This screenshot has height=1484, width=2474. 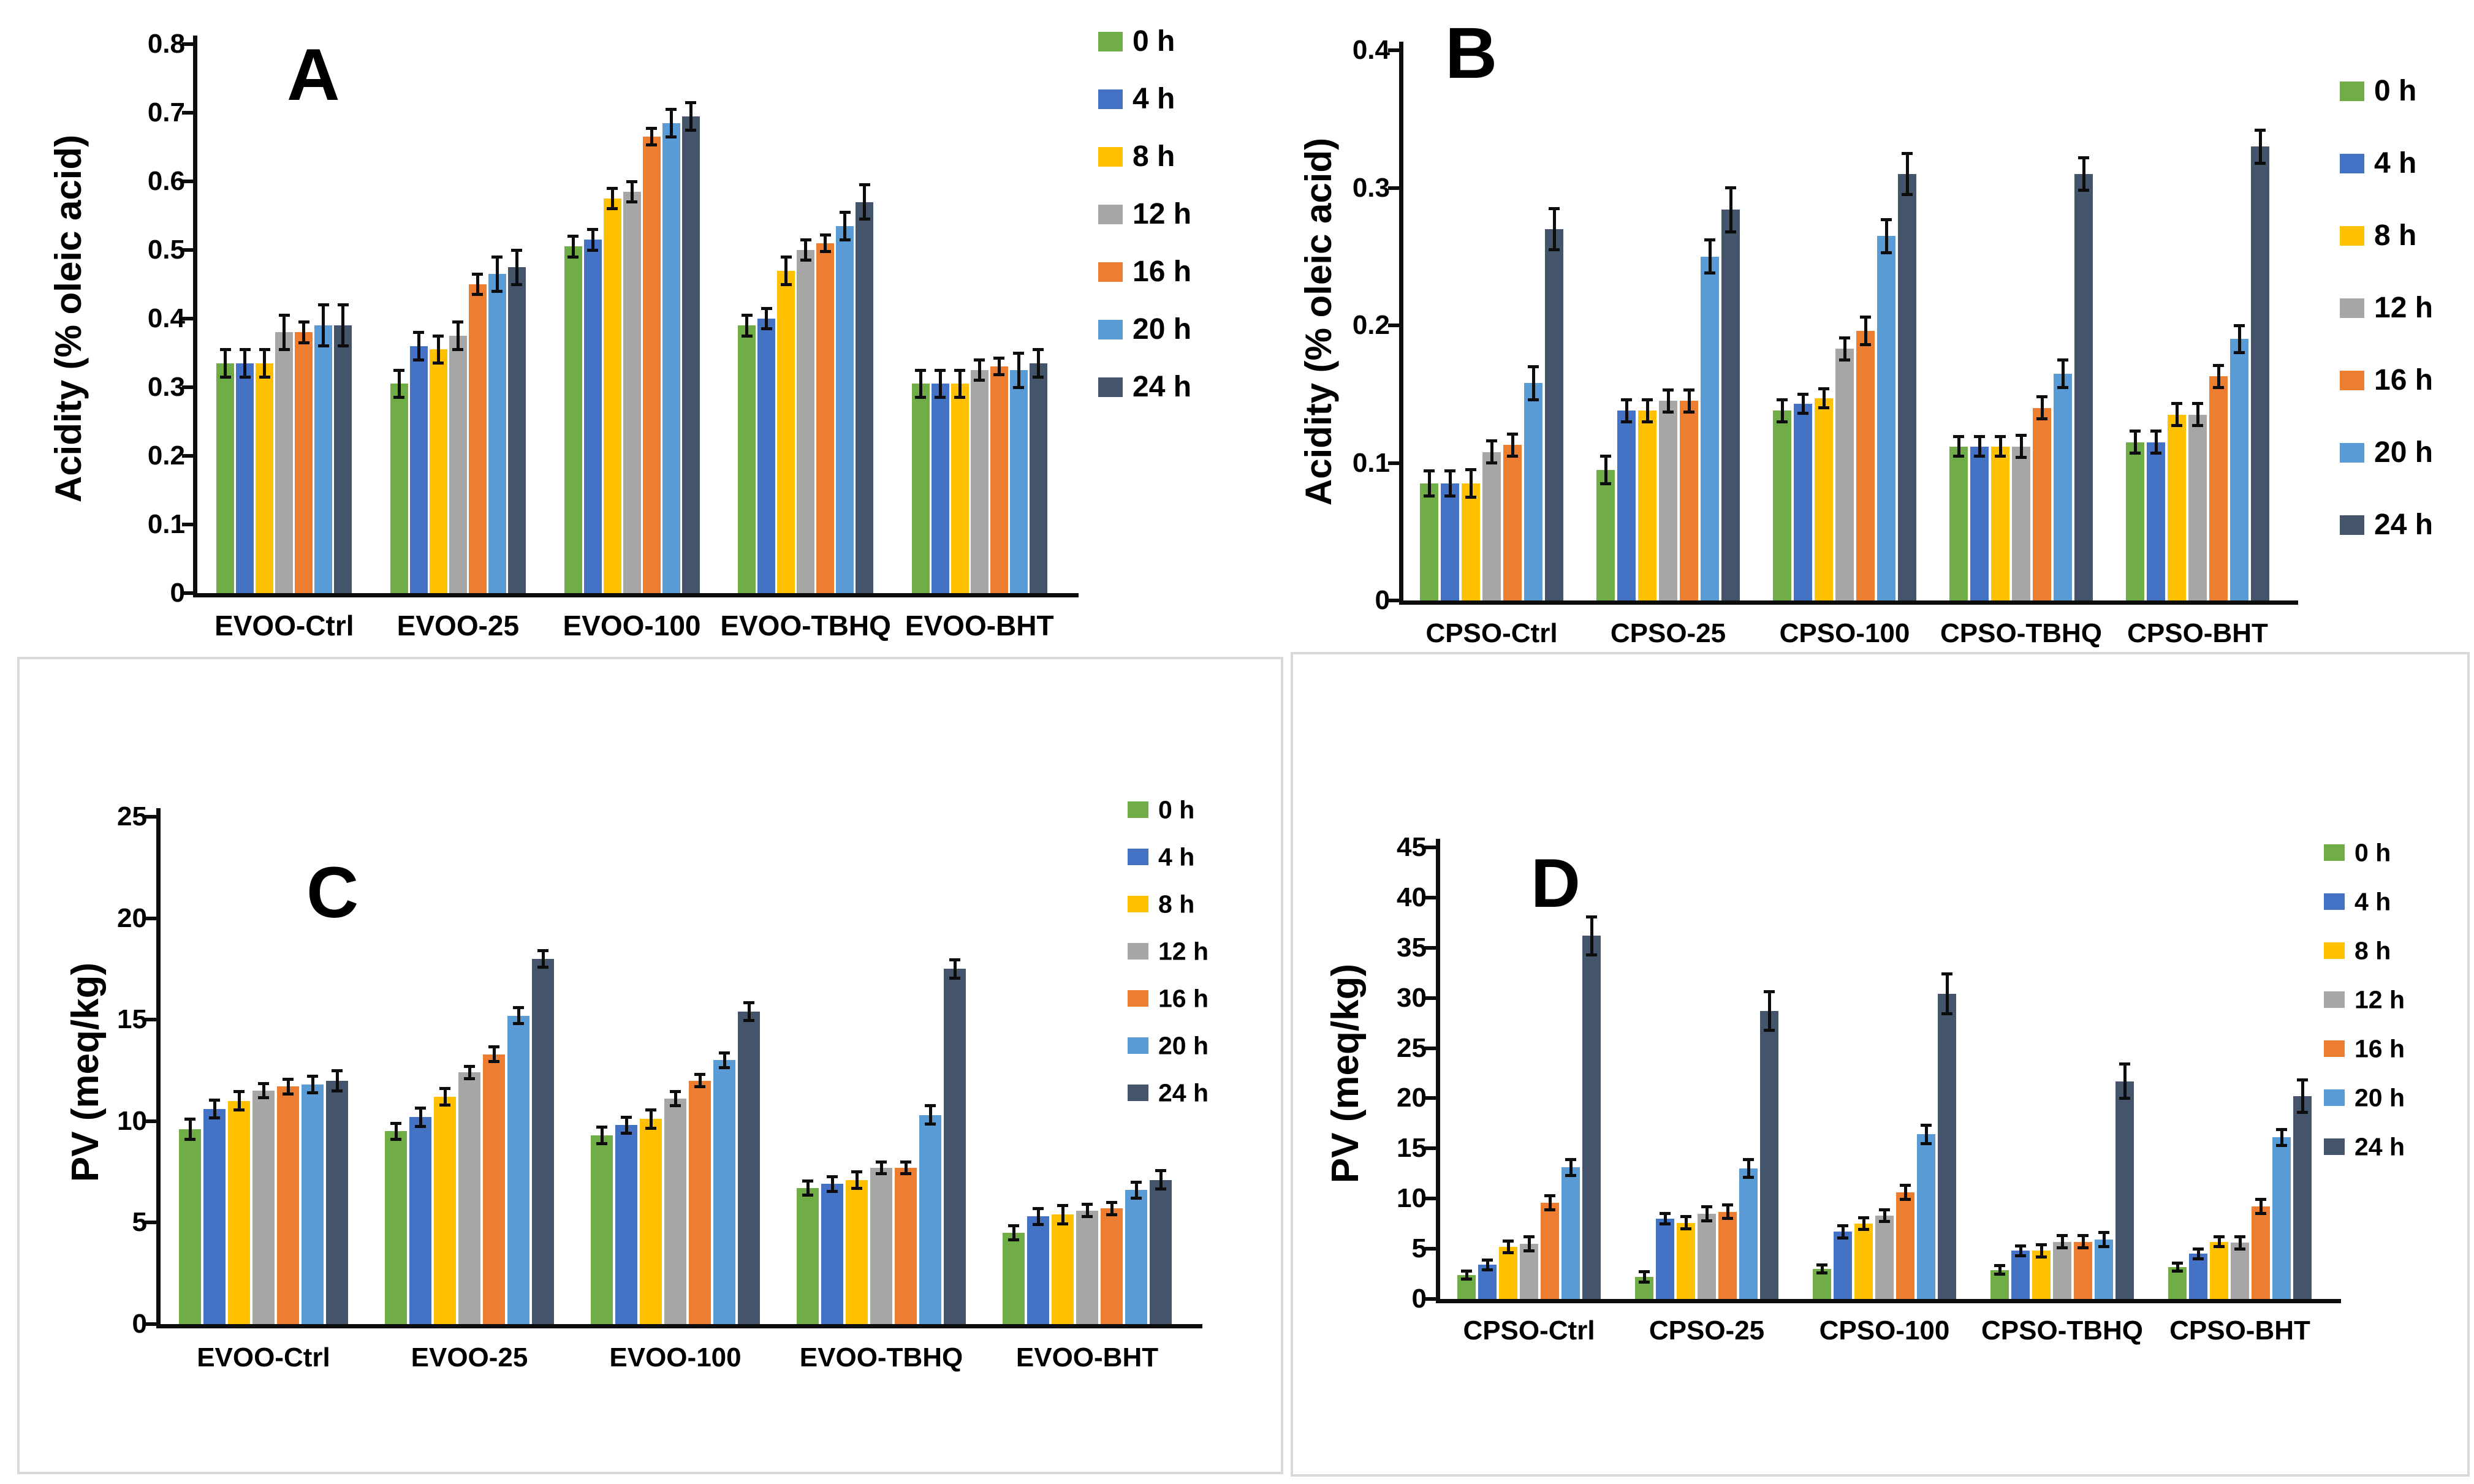 What do you see at coordinates (1371, 50) in the screenshot?
I see `y-tick-label: 0.4` at bounding box center [1371, 50].